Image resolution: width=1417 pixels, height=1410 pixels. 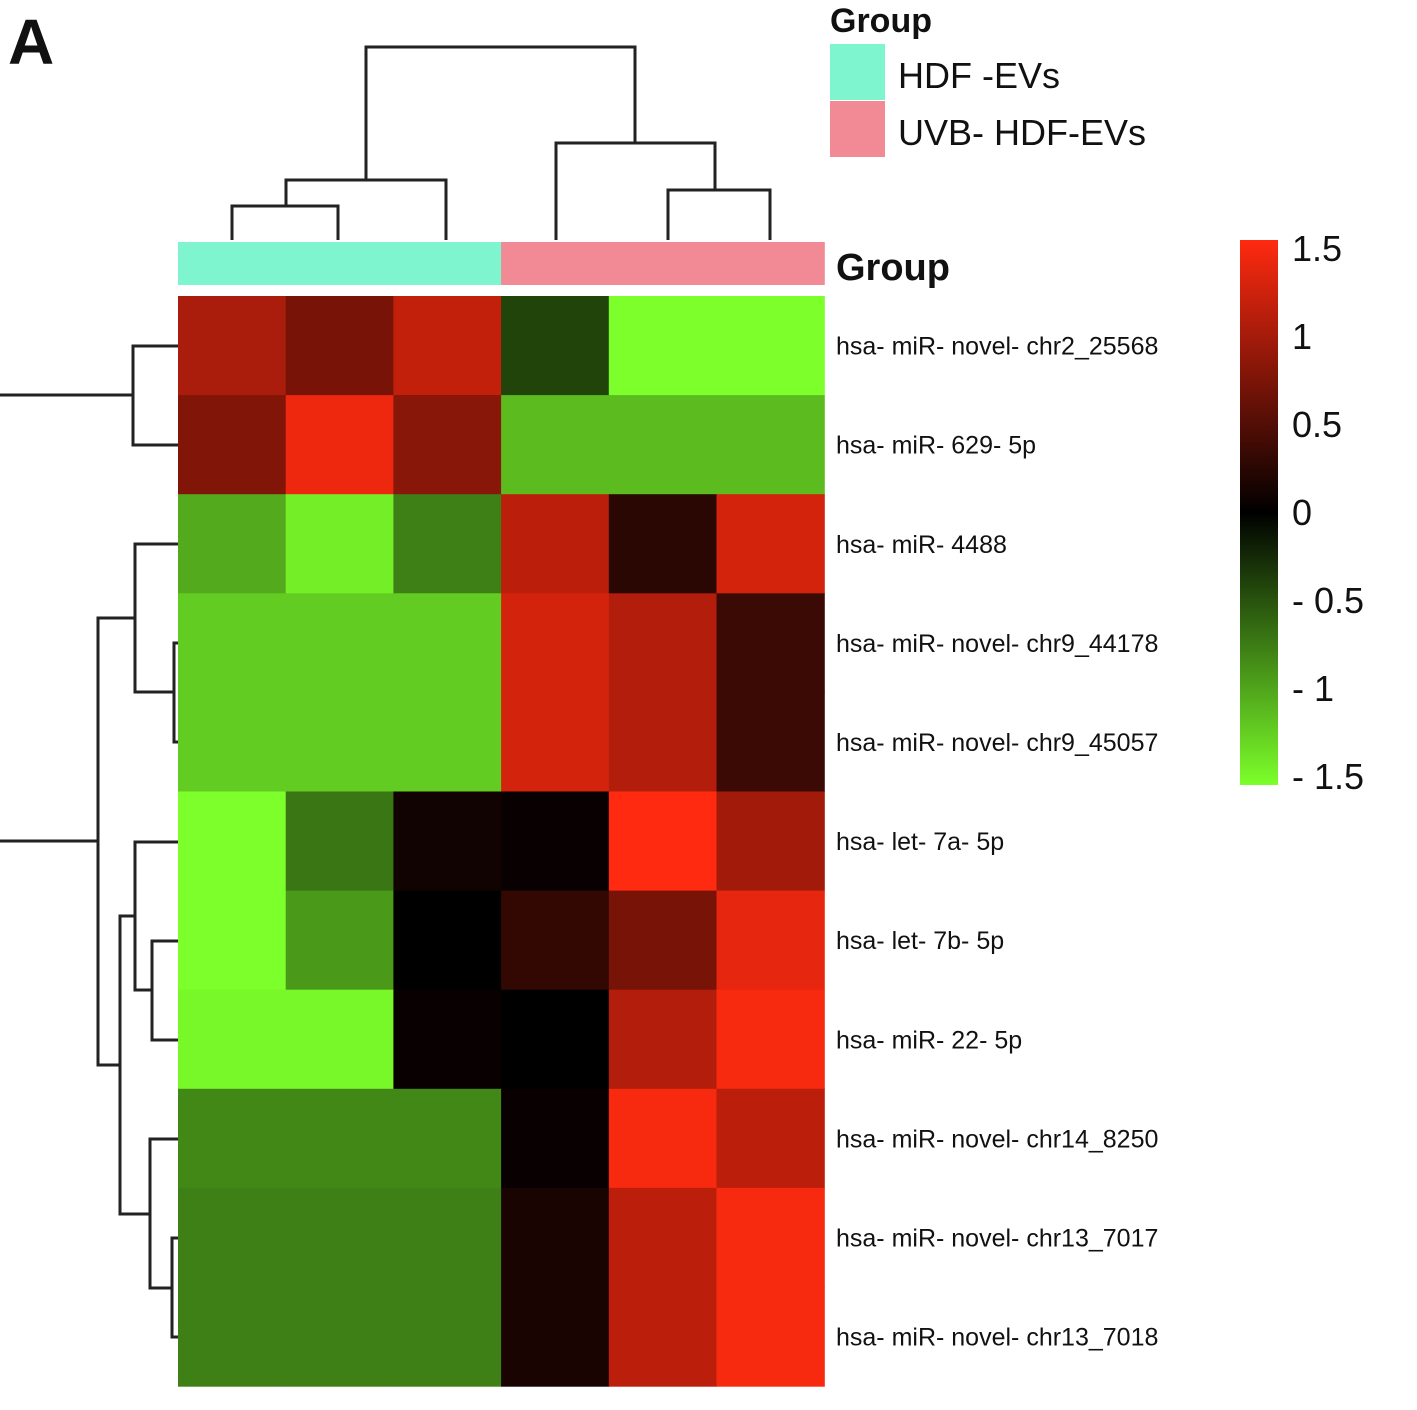 I want to click on row-label: hsa- miR- novel- chr2_25568, so click(x=997, y=347).